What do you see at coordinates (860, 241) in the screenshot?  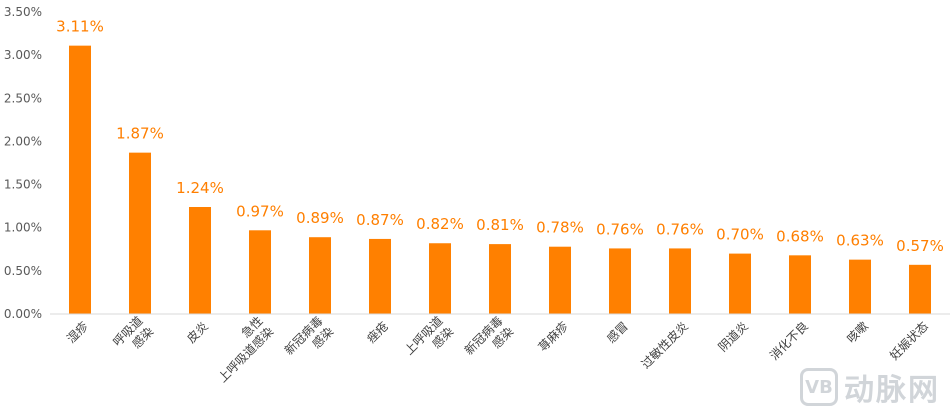 I see `data-label: 0.63%` at bounding box center [860, 241].